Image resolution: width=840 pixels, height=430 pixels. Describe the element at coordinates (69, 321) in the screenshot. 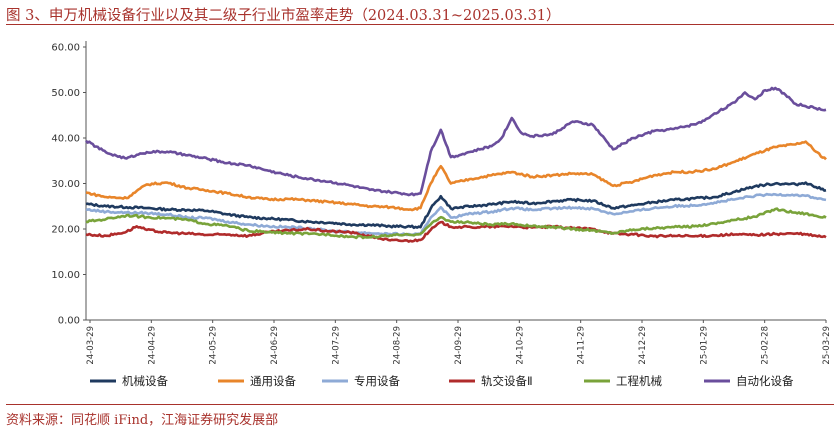

I see `y-tick-label: 0.00` at that location.